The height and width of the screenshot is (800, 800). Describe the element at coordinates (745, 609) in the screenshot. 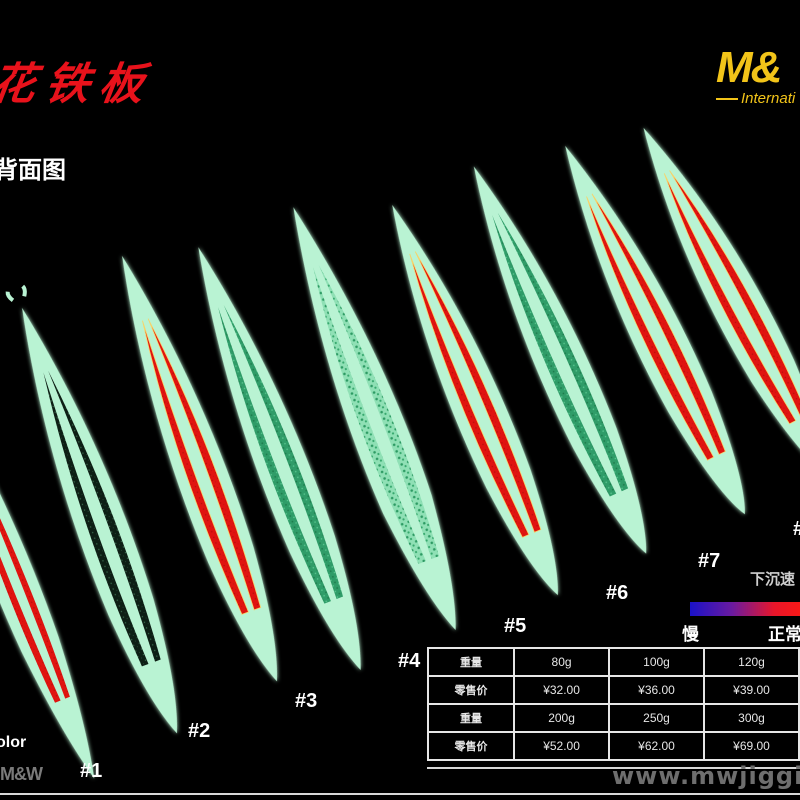

I see `sink-speed-gradient` at that location.